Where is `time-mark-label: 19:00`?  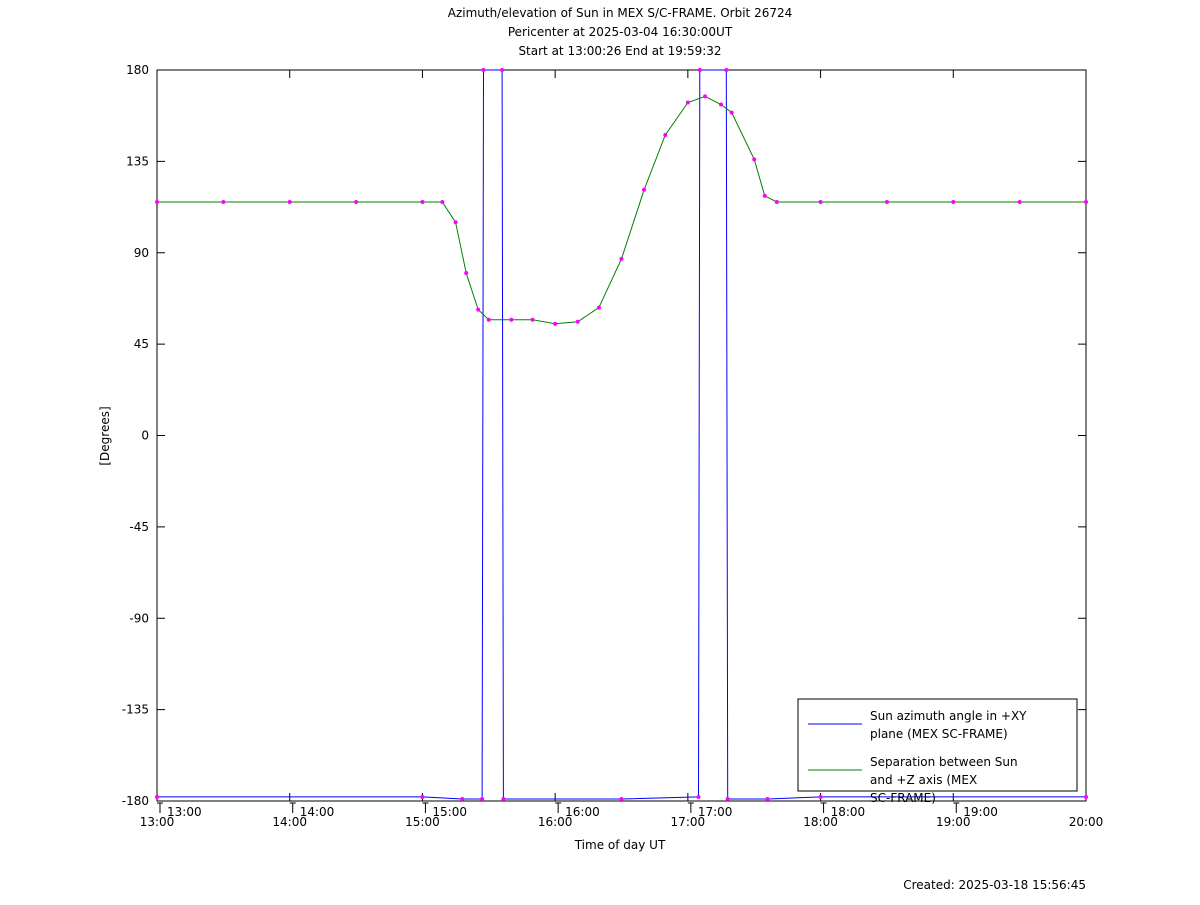 time-mark-label: 19:00 is located at coordinates (980, 812).